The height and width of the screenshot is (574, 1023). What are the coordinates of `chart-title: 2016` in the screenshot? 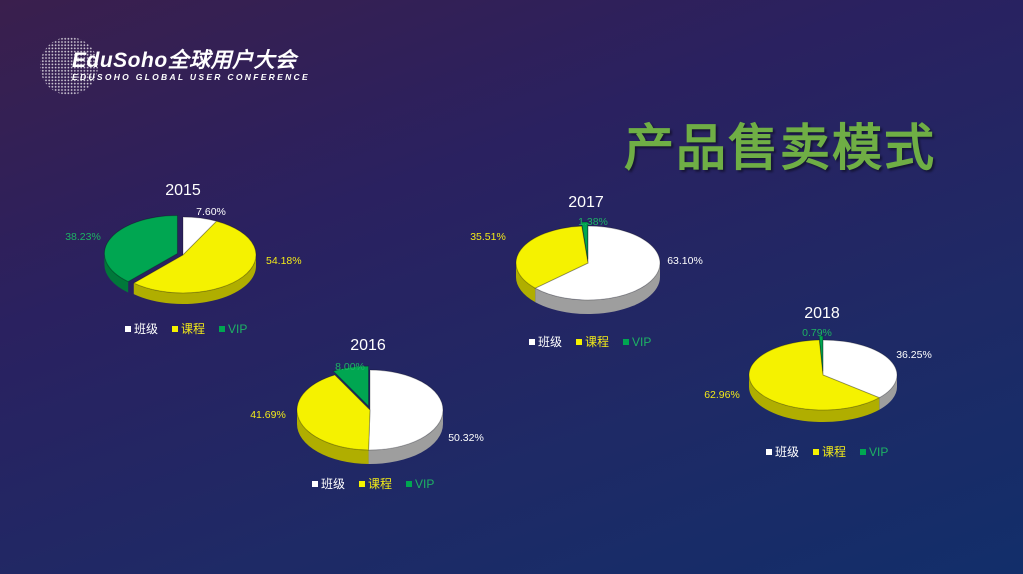 It's located at (368, 345).